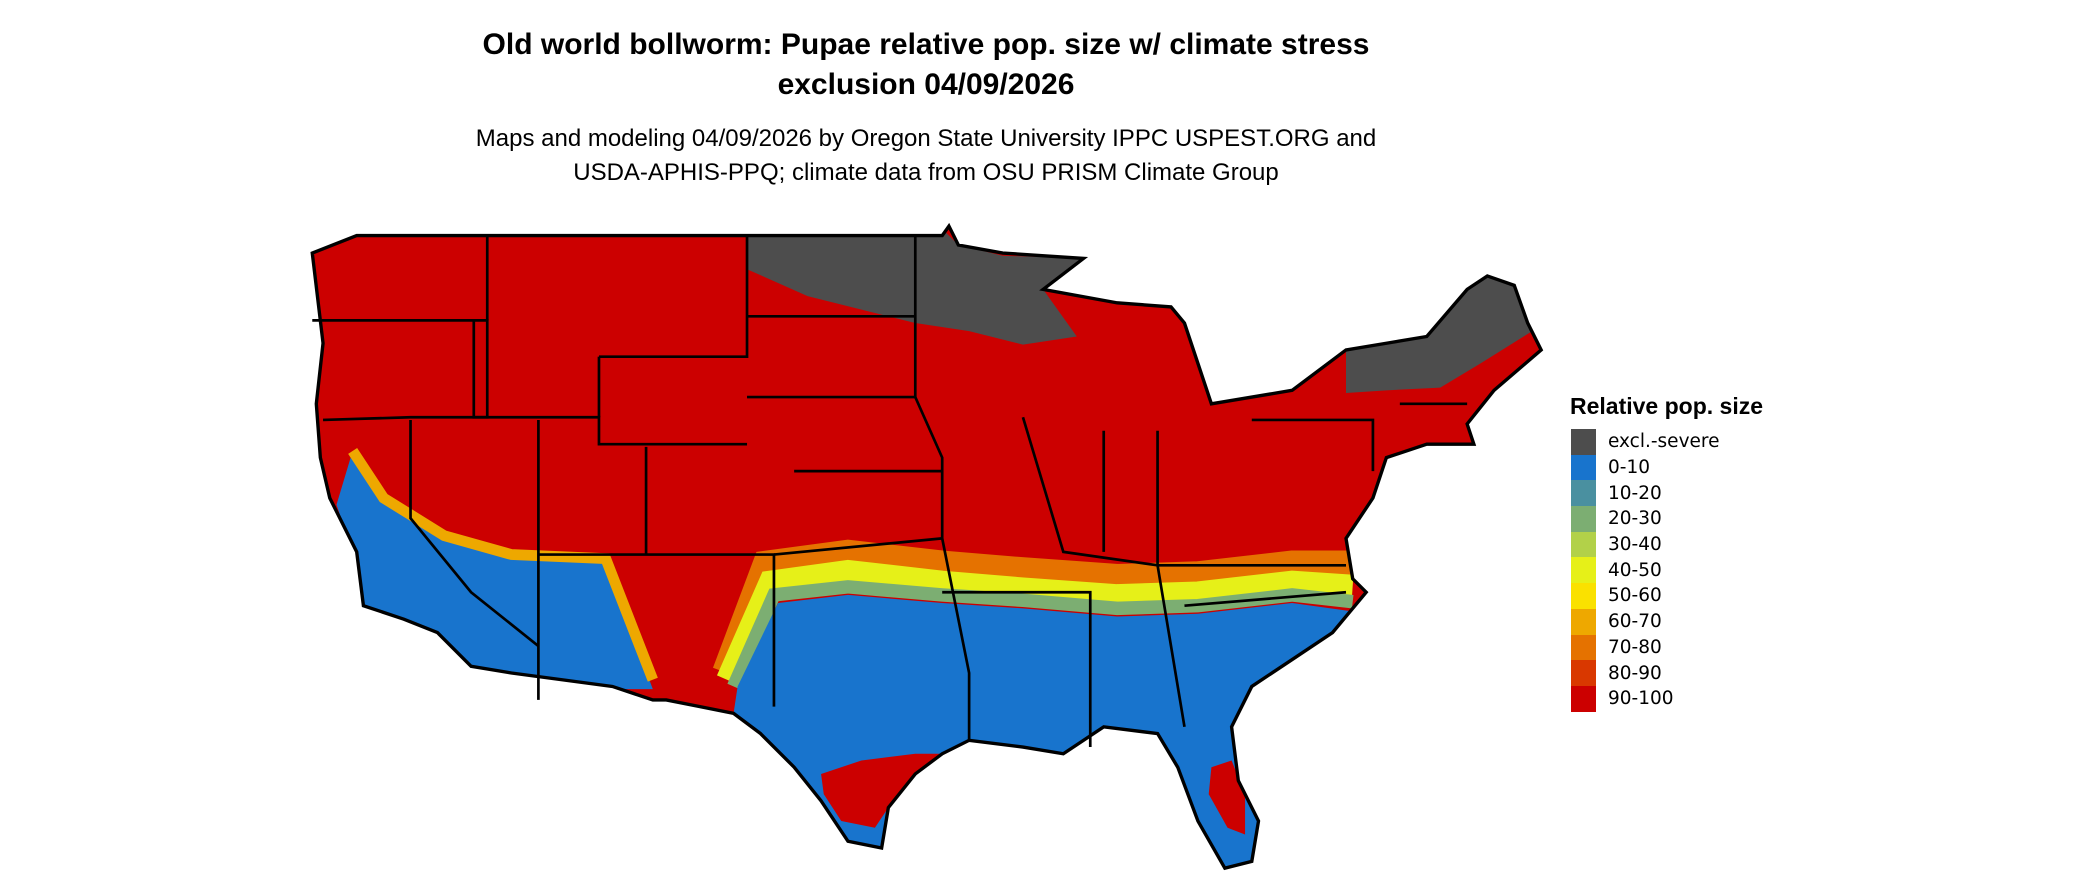 The image size is (2100, 892). What do you see at coordinates (1635, 622) in the screenshot?
I see `legend-label: 60-70` at bounding box center [1635, 622].